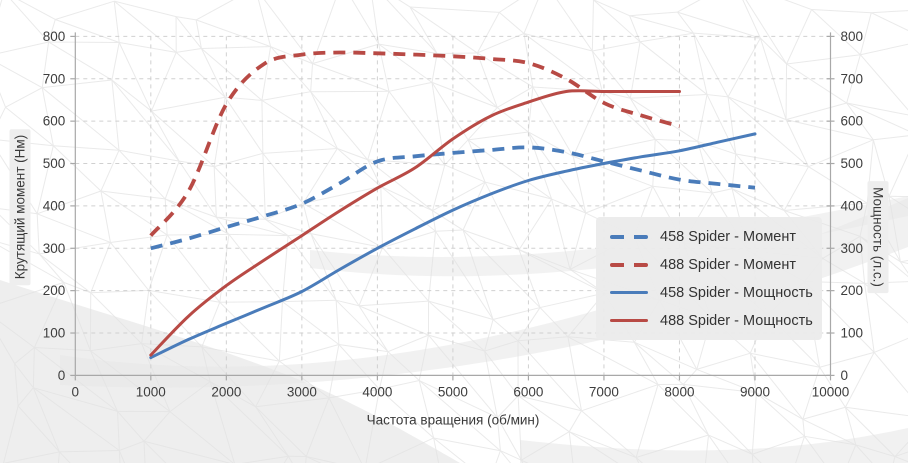 The image size is (908, 463). Describe the element at coordinates (736, 292) in the screenshot. I see `legend-label: 458 Spider - Мощность` at that location.